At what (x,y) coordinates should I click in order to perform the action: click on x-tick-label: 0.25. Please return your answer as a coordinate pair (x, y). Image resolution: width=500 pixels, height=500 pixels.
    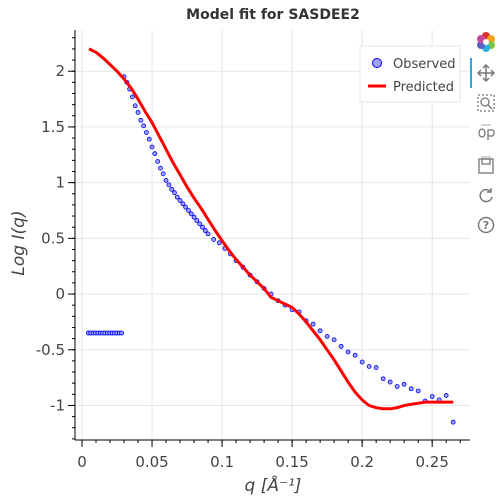
    Looking at the image, I should click on (431, 462).